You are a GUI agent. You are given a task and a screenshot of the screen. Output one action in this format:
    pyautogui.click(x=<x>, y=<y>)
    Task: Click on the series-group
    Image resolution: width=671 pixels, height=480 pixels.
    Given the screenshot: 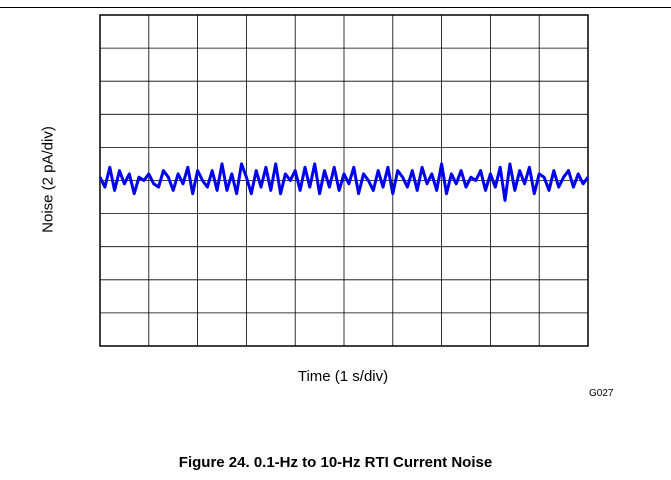 What is the action you would take?
    pyautogui.click(x=344, y=182)
    